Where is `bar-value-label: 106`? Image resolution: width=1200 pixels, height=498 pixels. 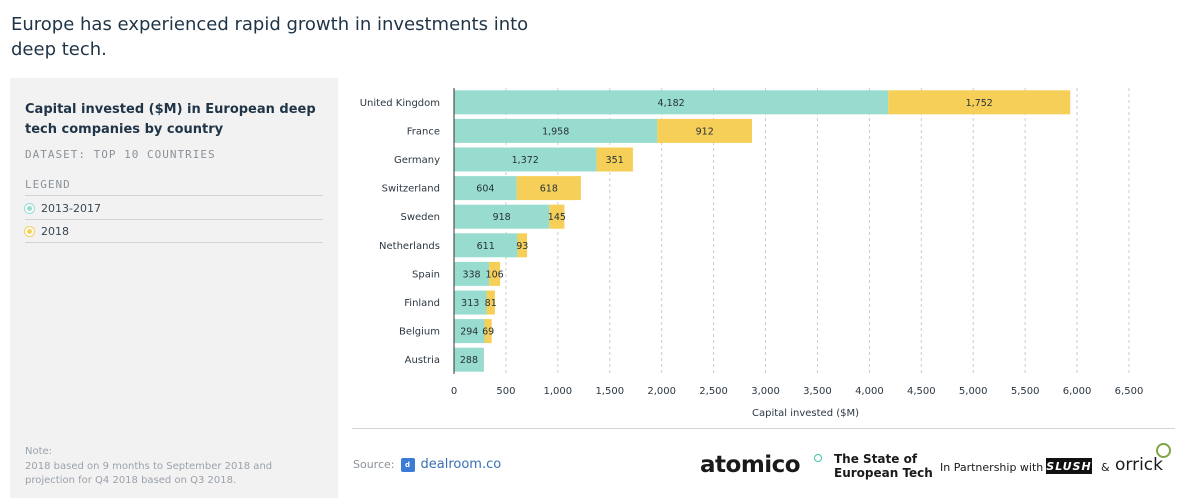 bar-value-label: 106 is located at coordinates (495, 274).